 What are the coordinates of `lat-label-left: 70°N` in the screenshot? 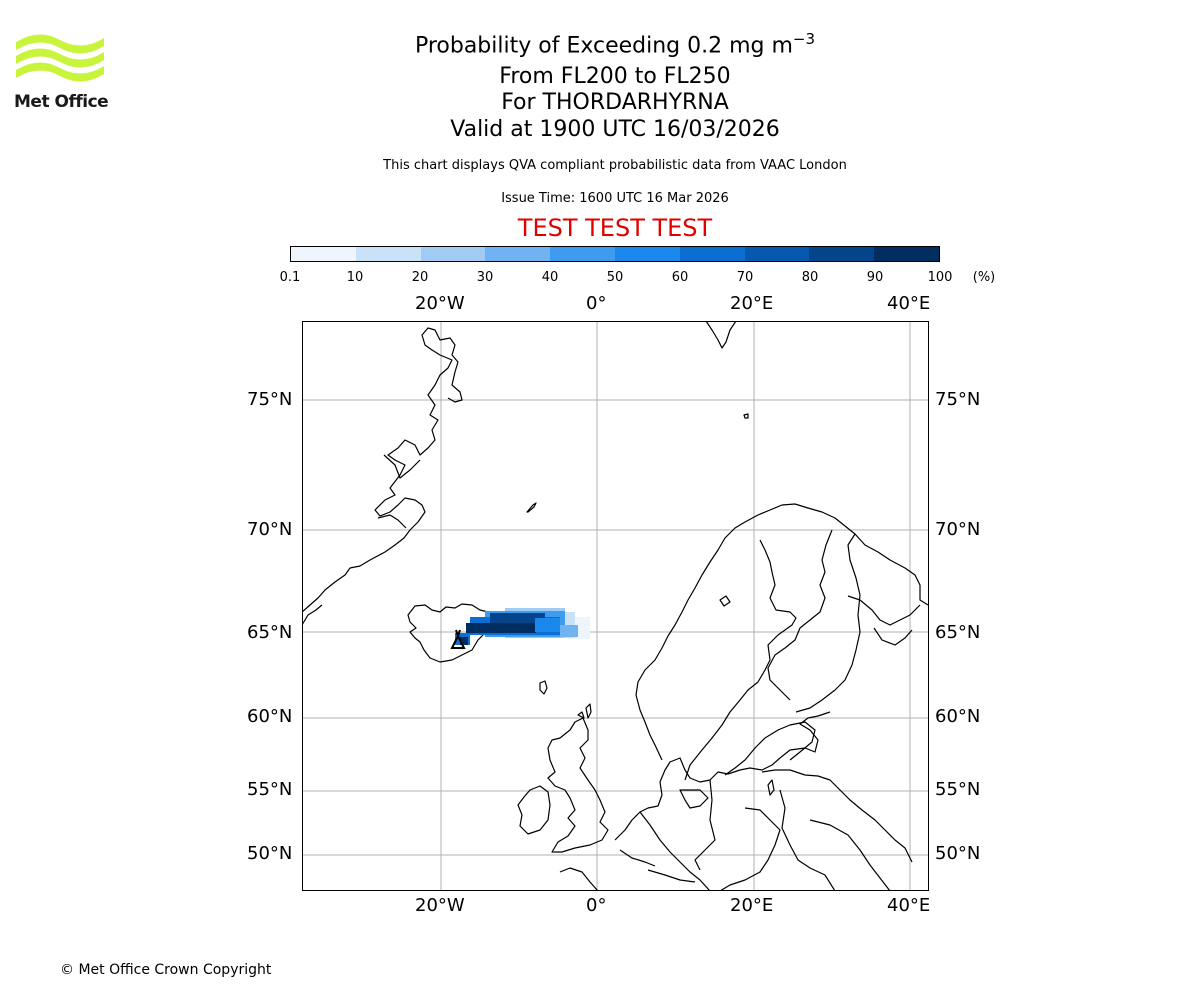 It's located at (270, 529).